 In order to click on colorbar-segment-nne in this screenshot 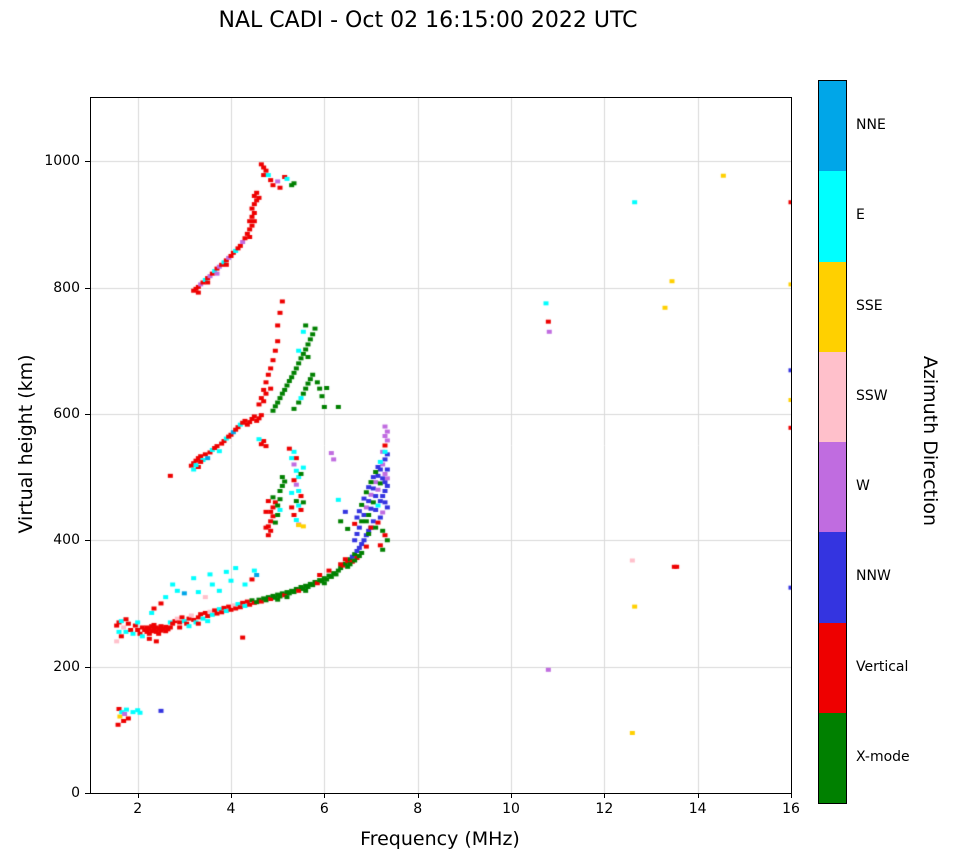, I will do `click(832, 126)`.